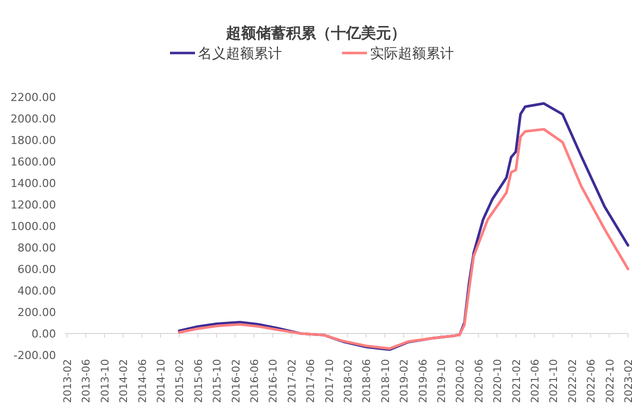 The width and height of the screenshot is (632, 407). Describe the element at coordinates (274, 381) in the screenshot. I see `x-tick-label: 2016-10` at that location.